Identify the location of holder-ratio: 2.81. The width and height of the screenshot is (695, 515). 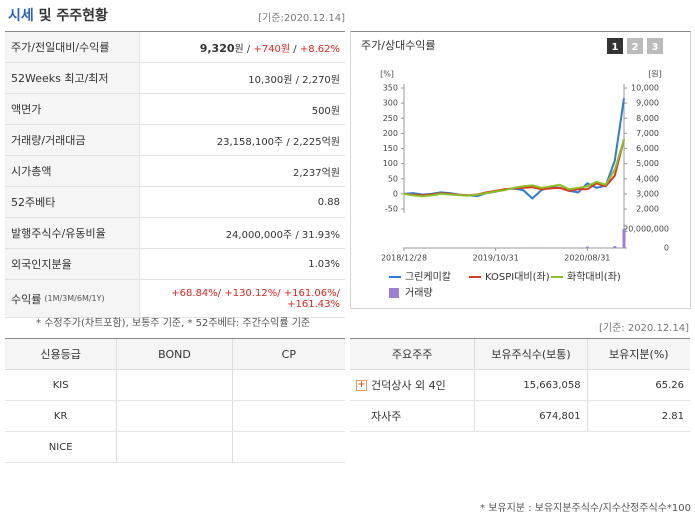
(638, 416).